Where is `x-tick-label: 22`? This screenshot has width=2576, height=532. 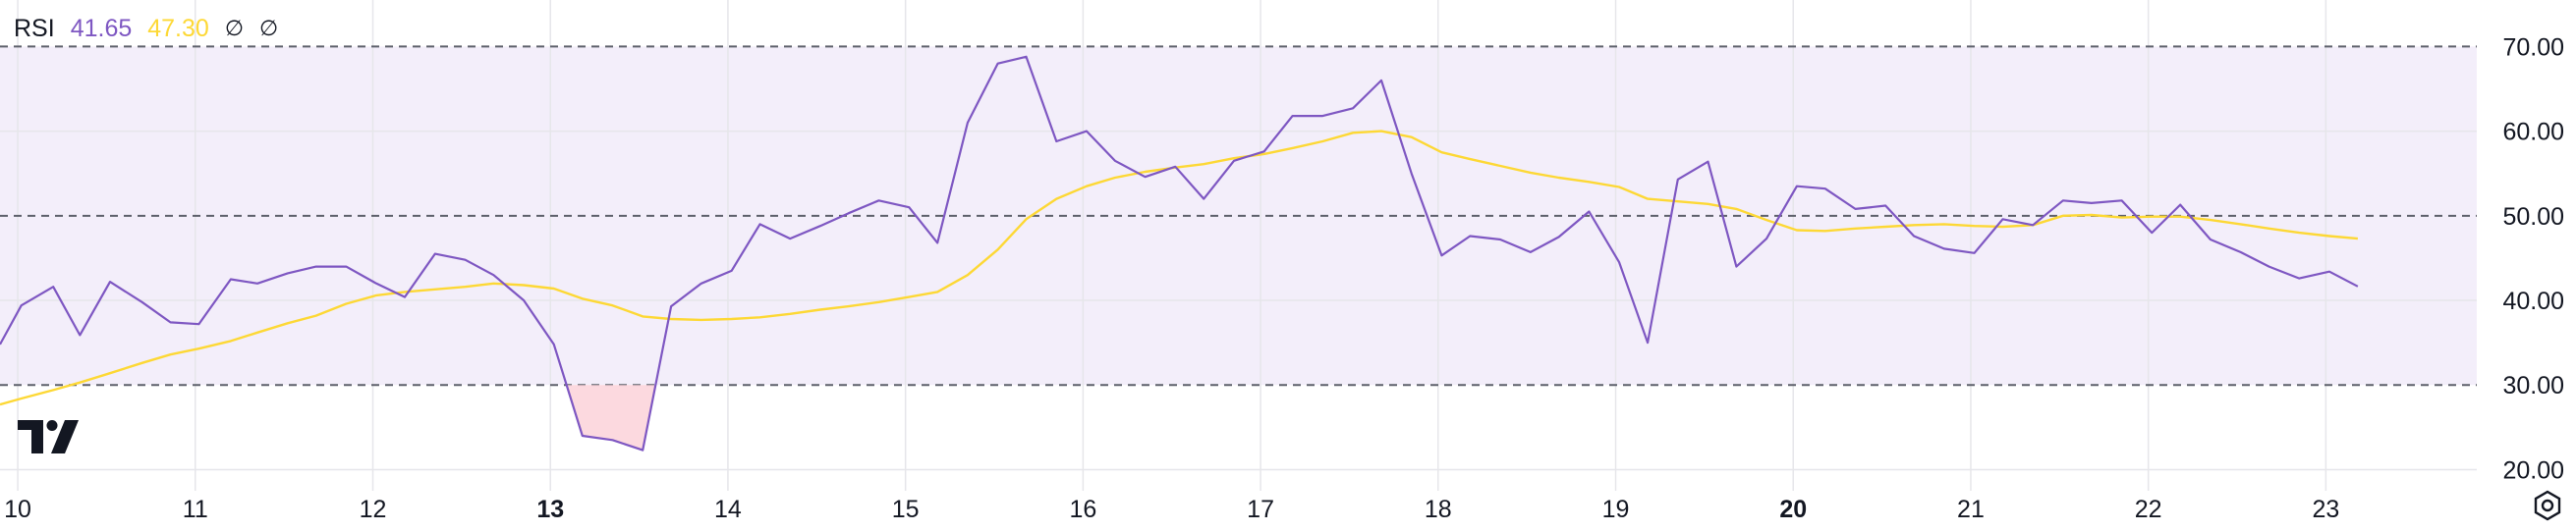 x-tick-label: 22 is located at coordinates (2148, 510).